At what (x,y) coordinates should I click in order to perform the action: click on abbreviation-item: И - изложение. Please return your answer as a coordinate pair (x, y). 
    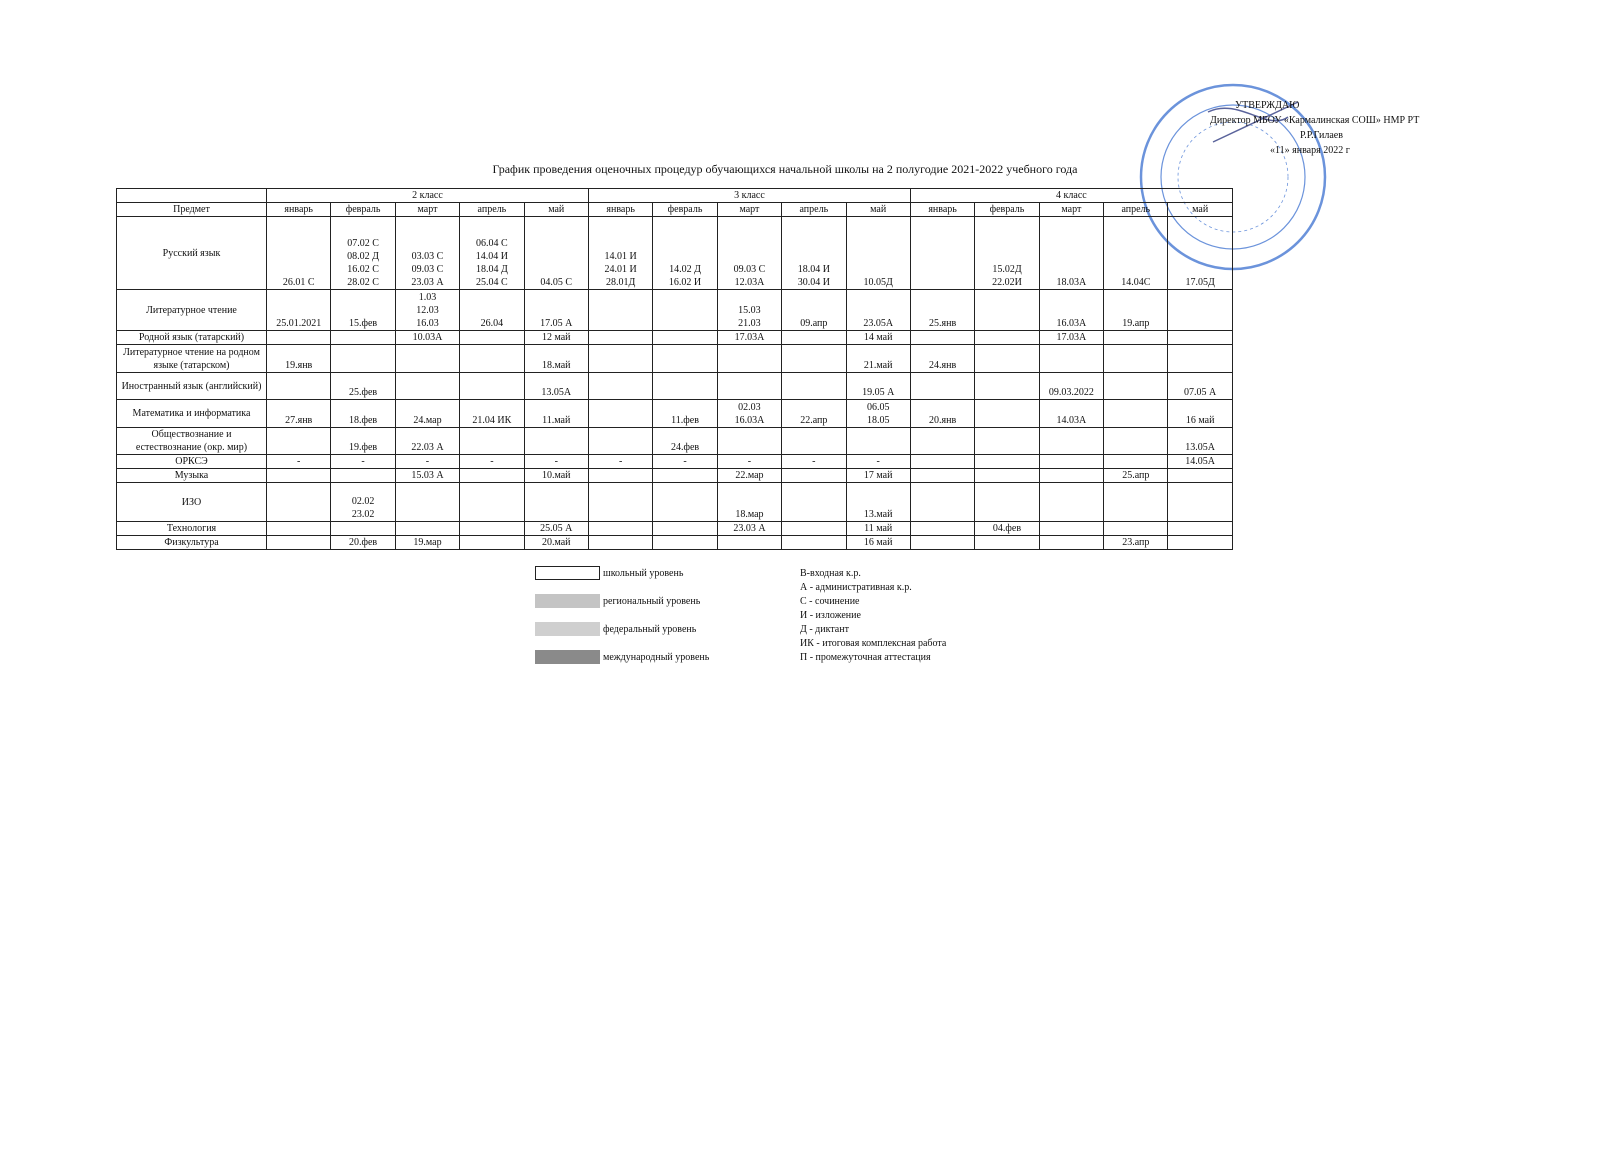
    Looking at the image, I should click on (830, 615).